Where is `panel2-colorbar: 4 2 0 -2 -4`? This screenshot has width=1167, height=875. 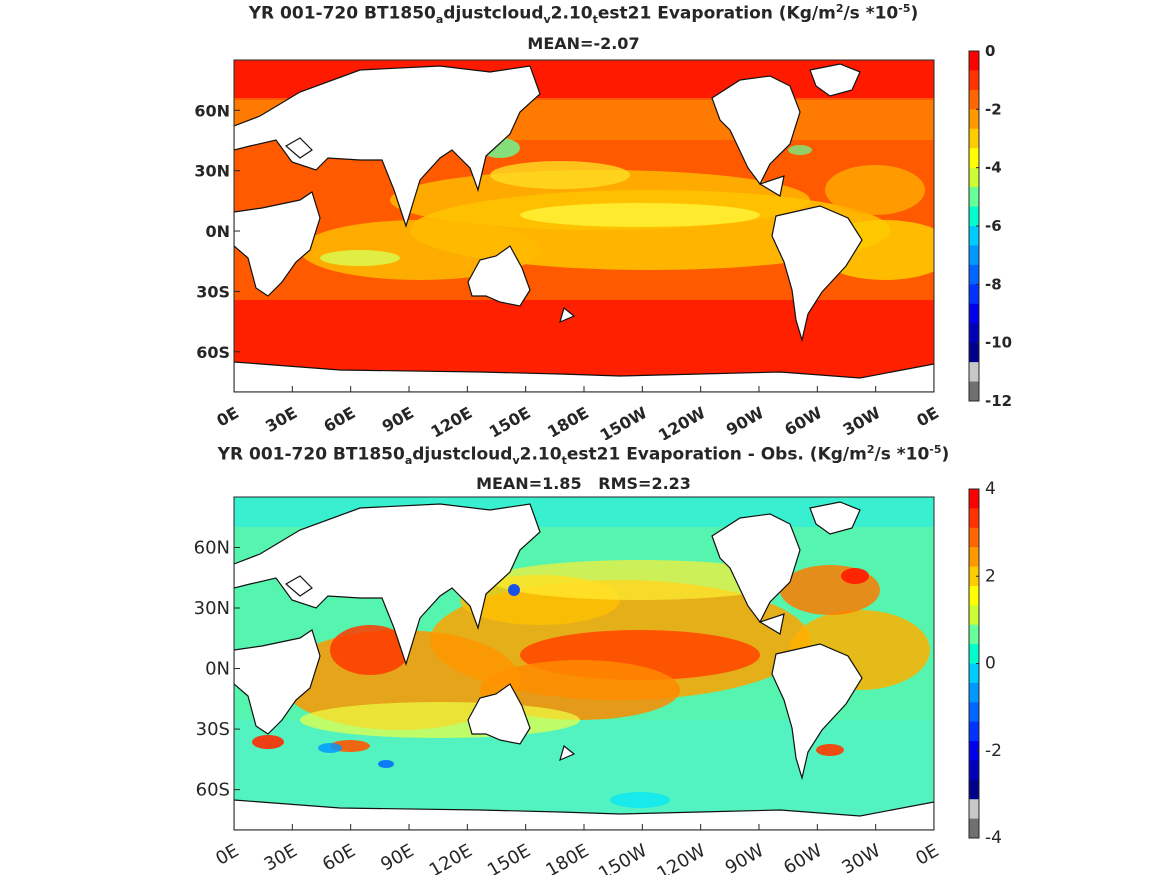
panel2-colorbar: 4 2 0 -2 -4 is located at coordinates (985, 663).